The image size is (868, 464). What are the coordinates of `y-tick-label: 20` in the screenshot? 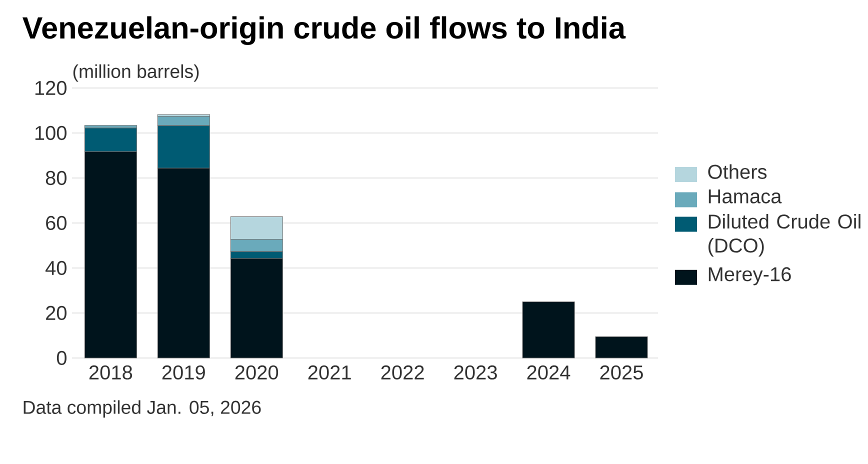 It's located at (56, 313).